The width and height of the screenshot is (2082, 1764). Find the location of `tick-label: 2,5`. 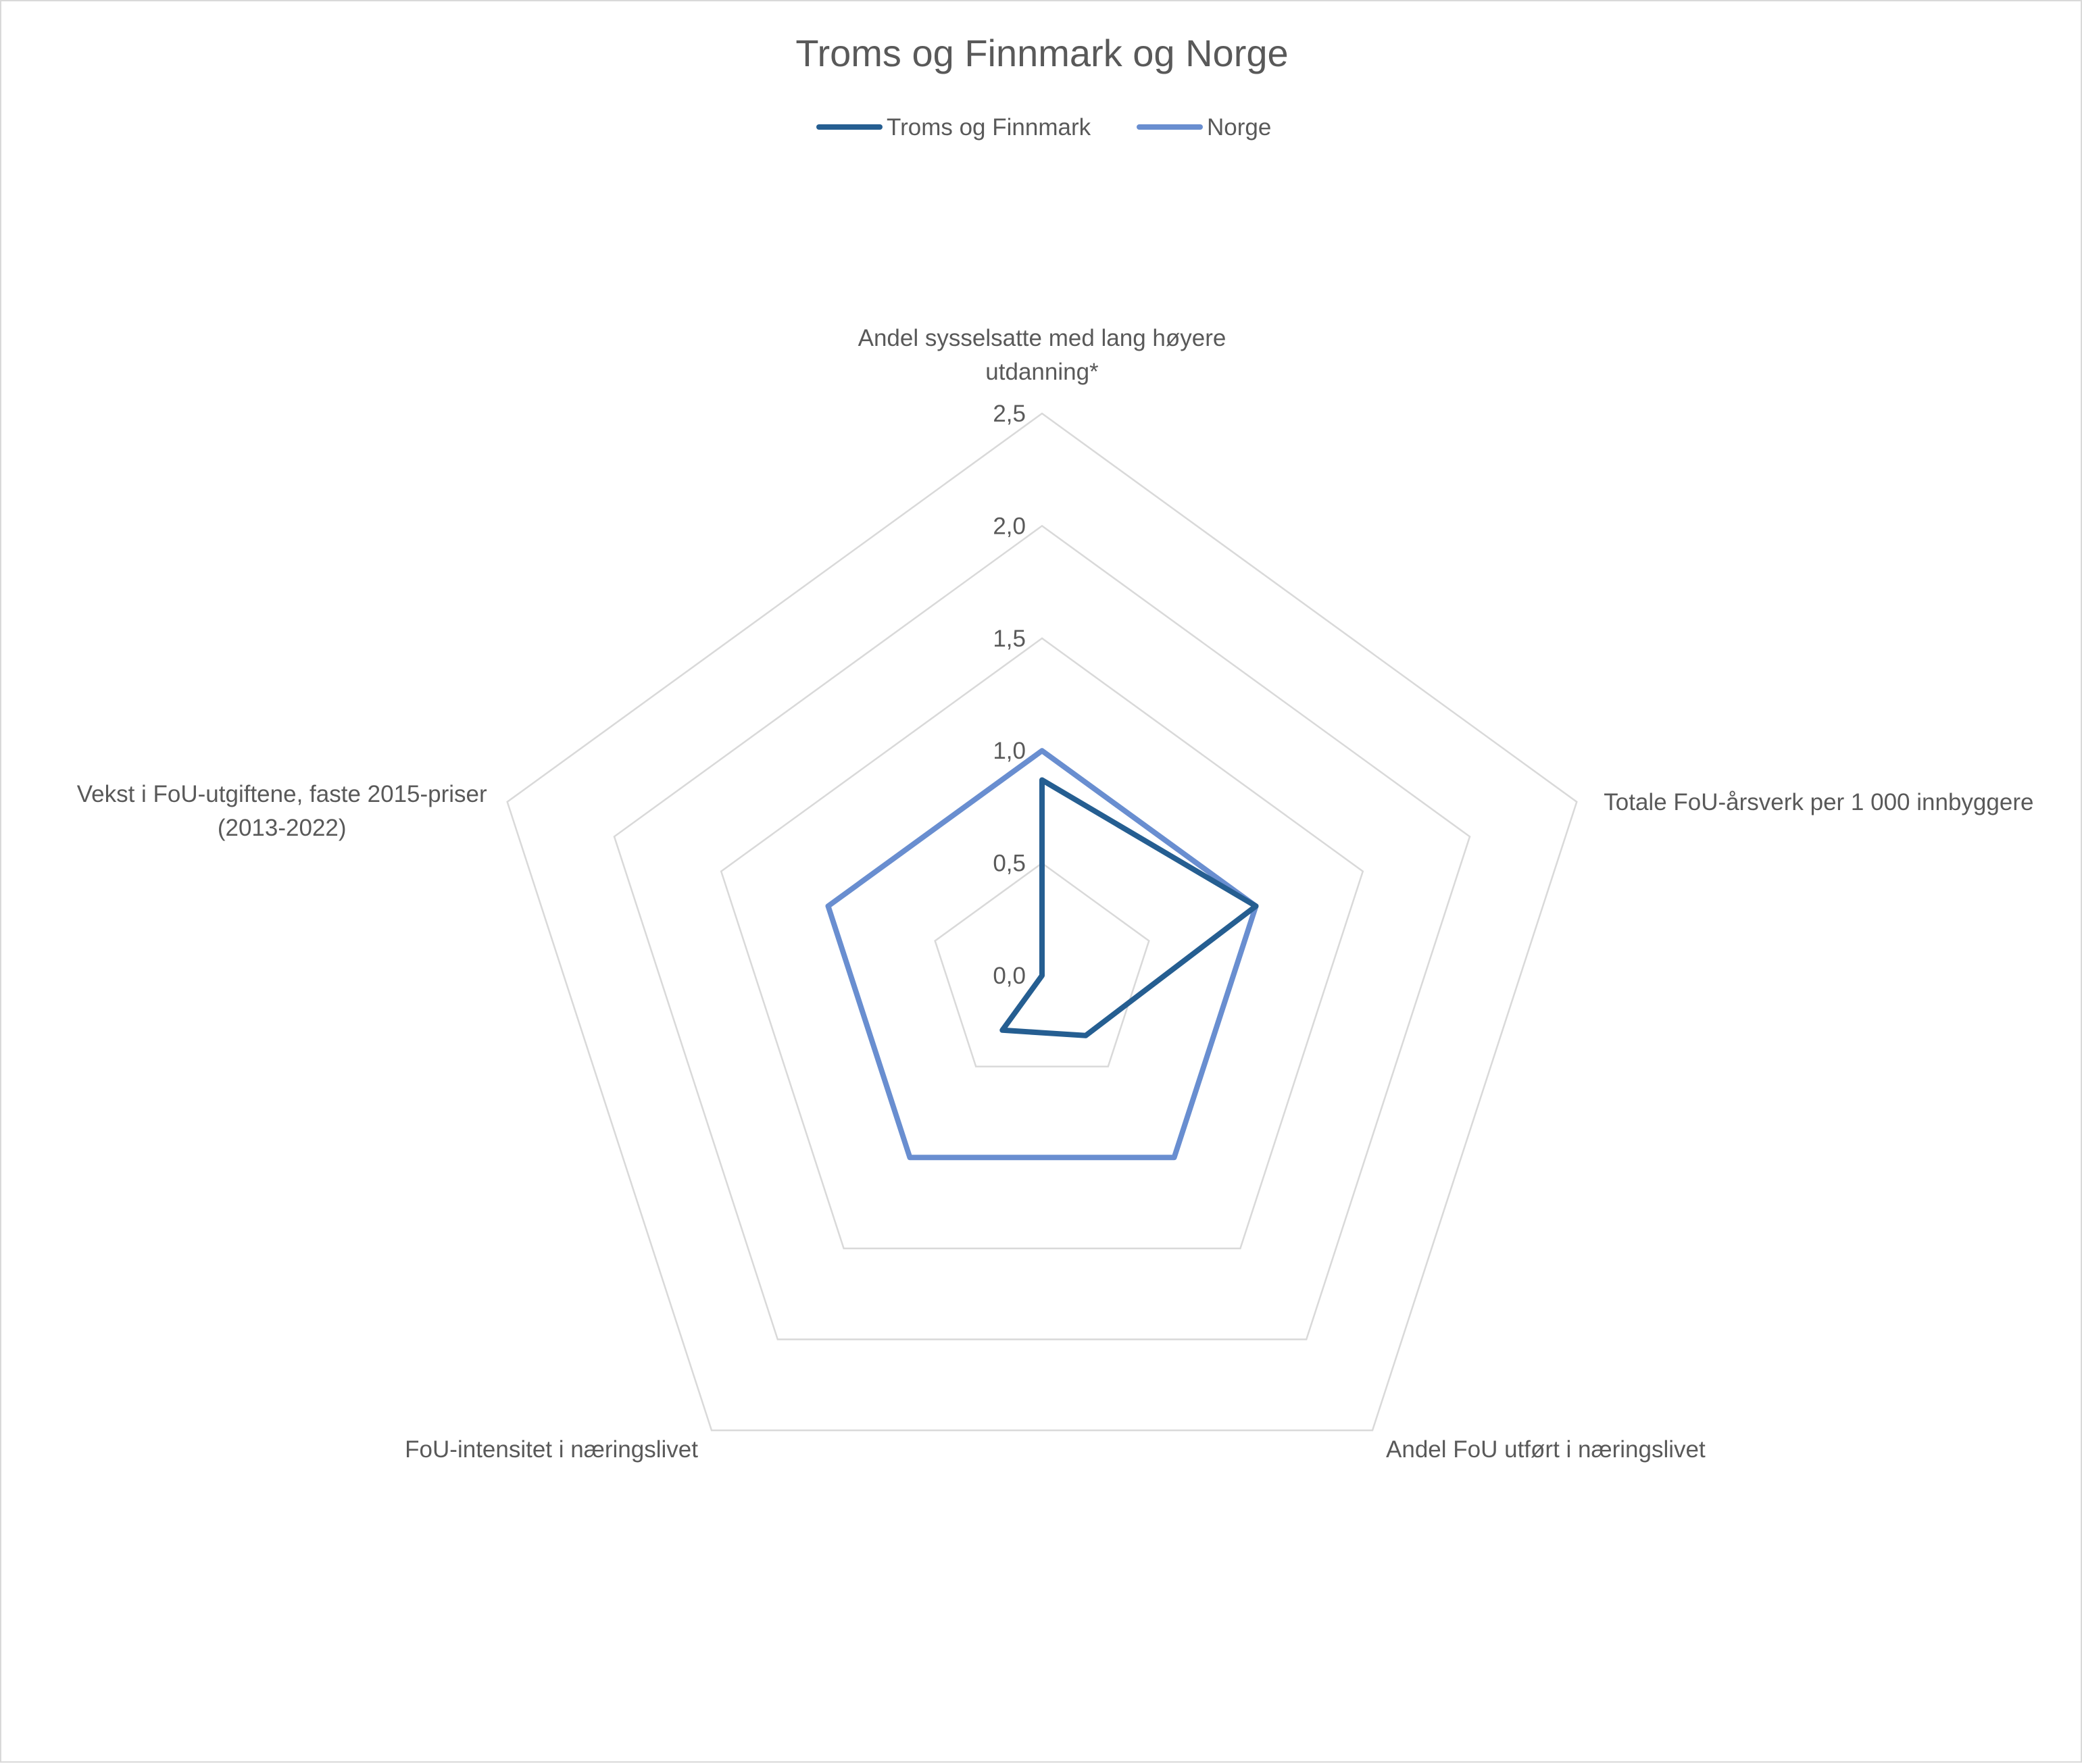

tick-label: 2,5 is located at coordinates (1009, 414).